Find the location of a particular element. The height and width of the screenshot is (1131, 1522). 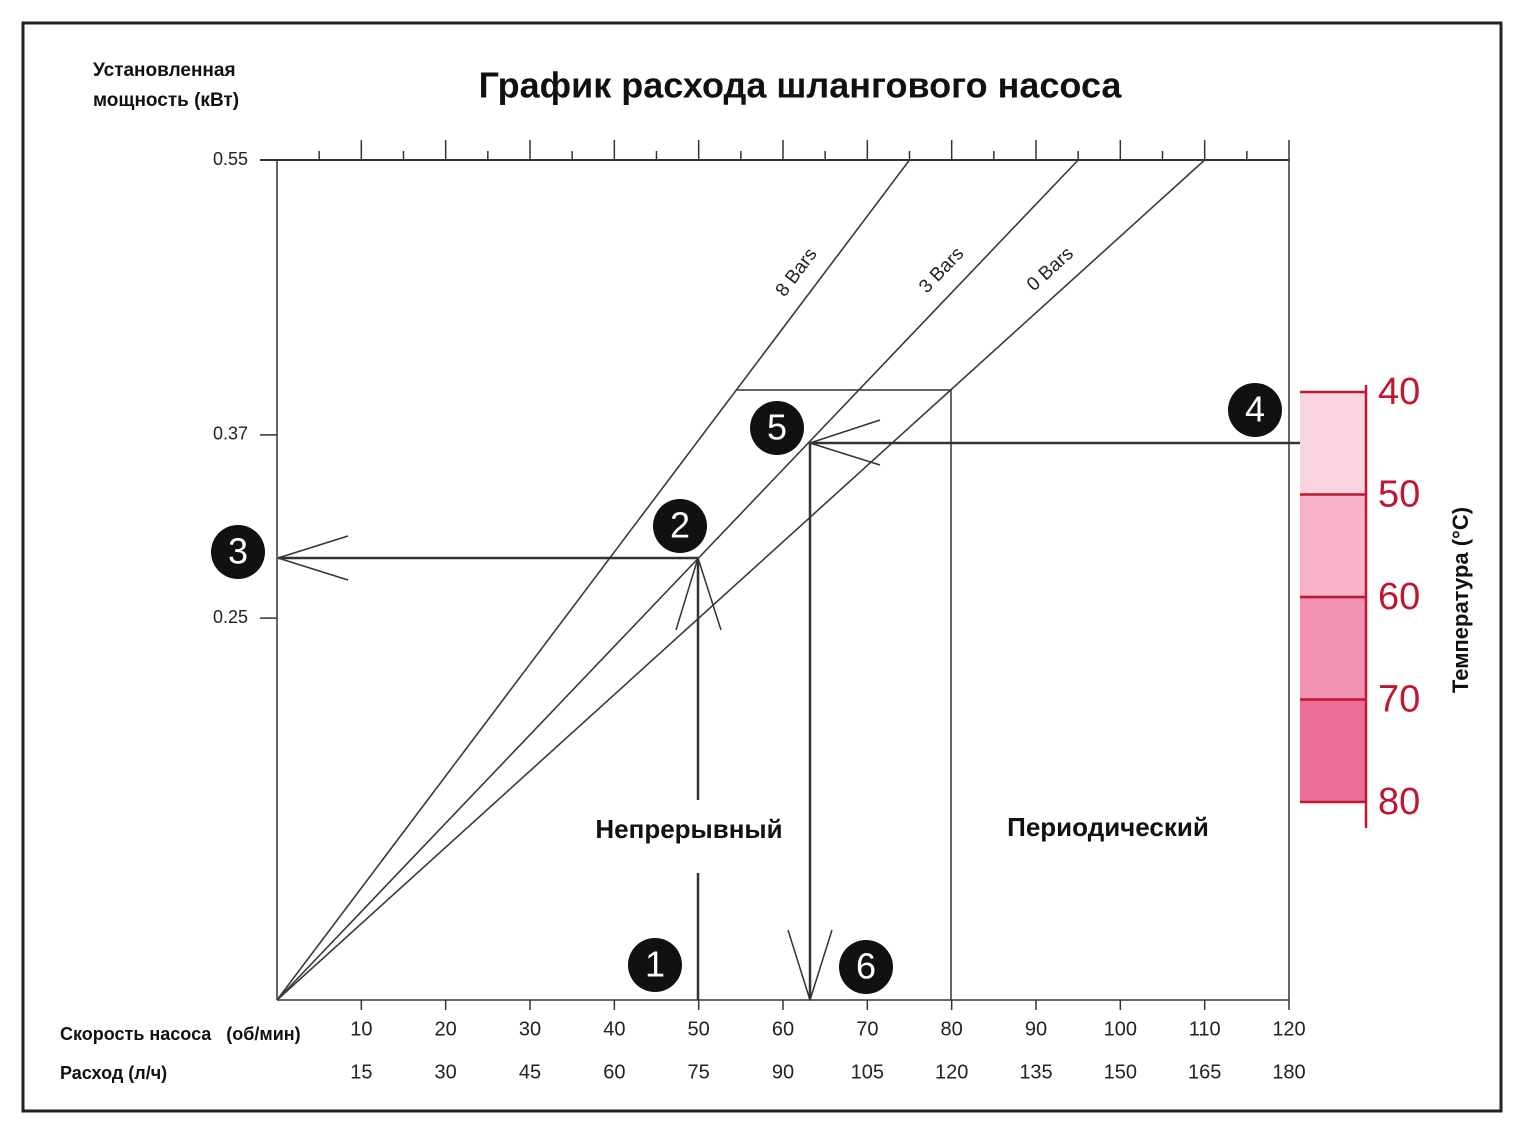

x-tick-label: 50 is located at coordinates (699, 1029).